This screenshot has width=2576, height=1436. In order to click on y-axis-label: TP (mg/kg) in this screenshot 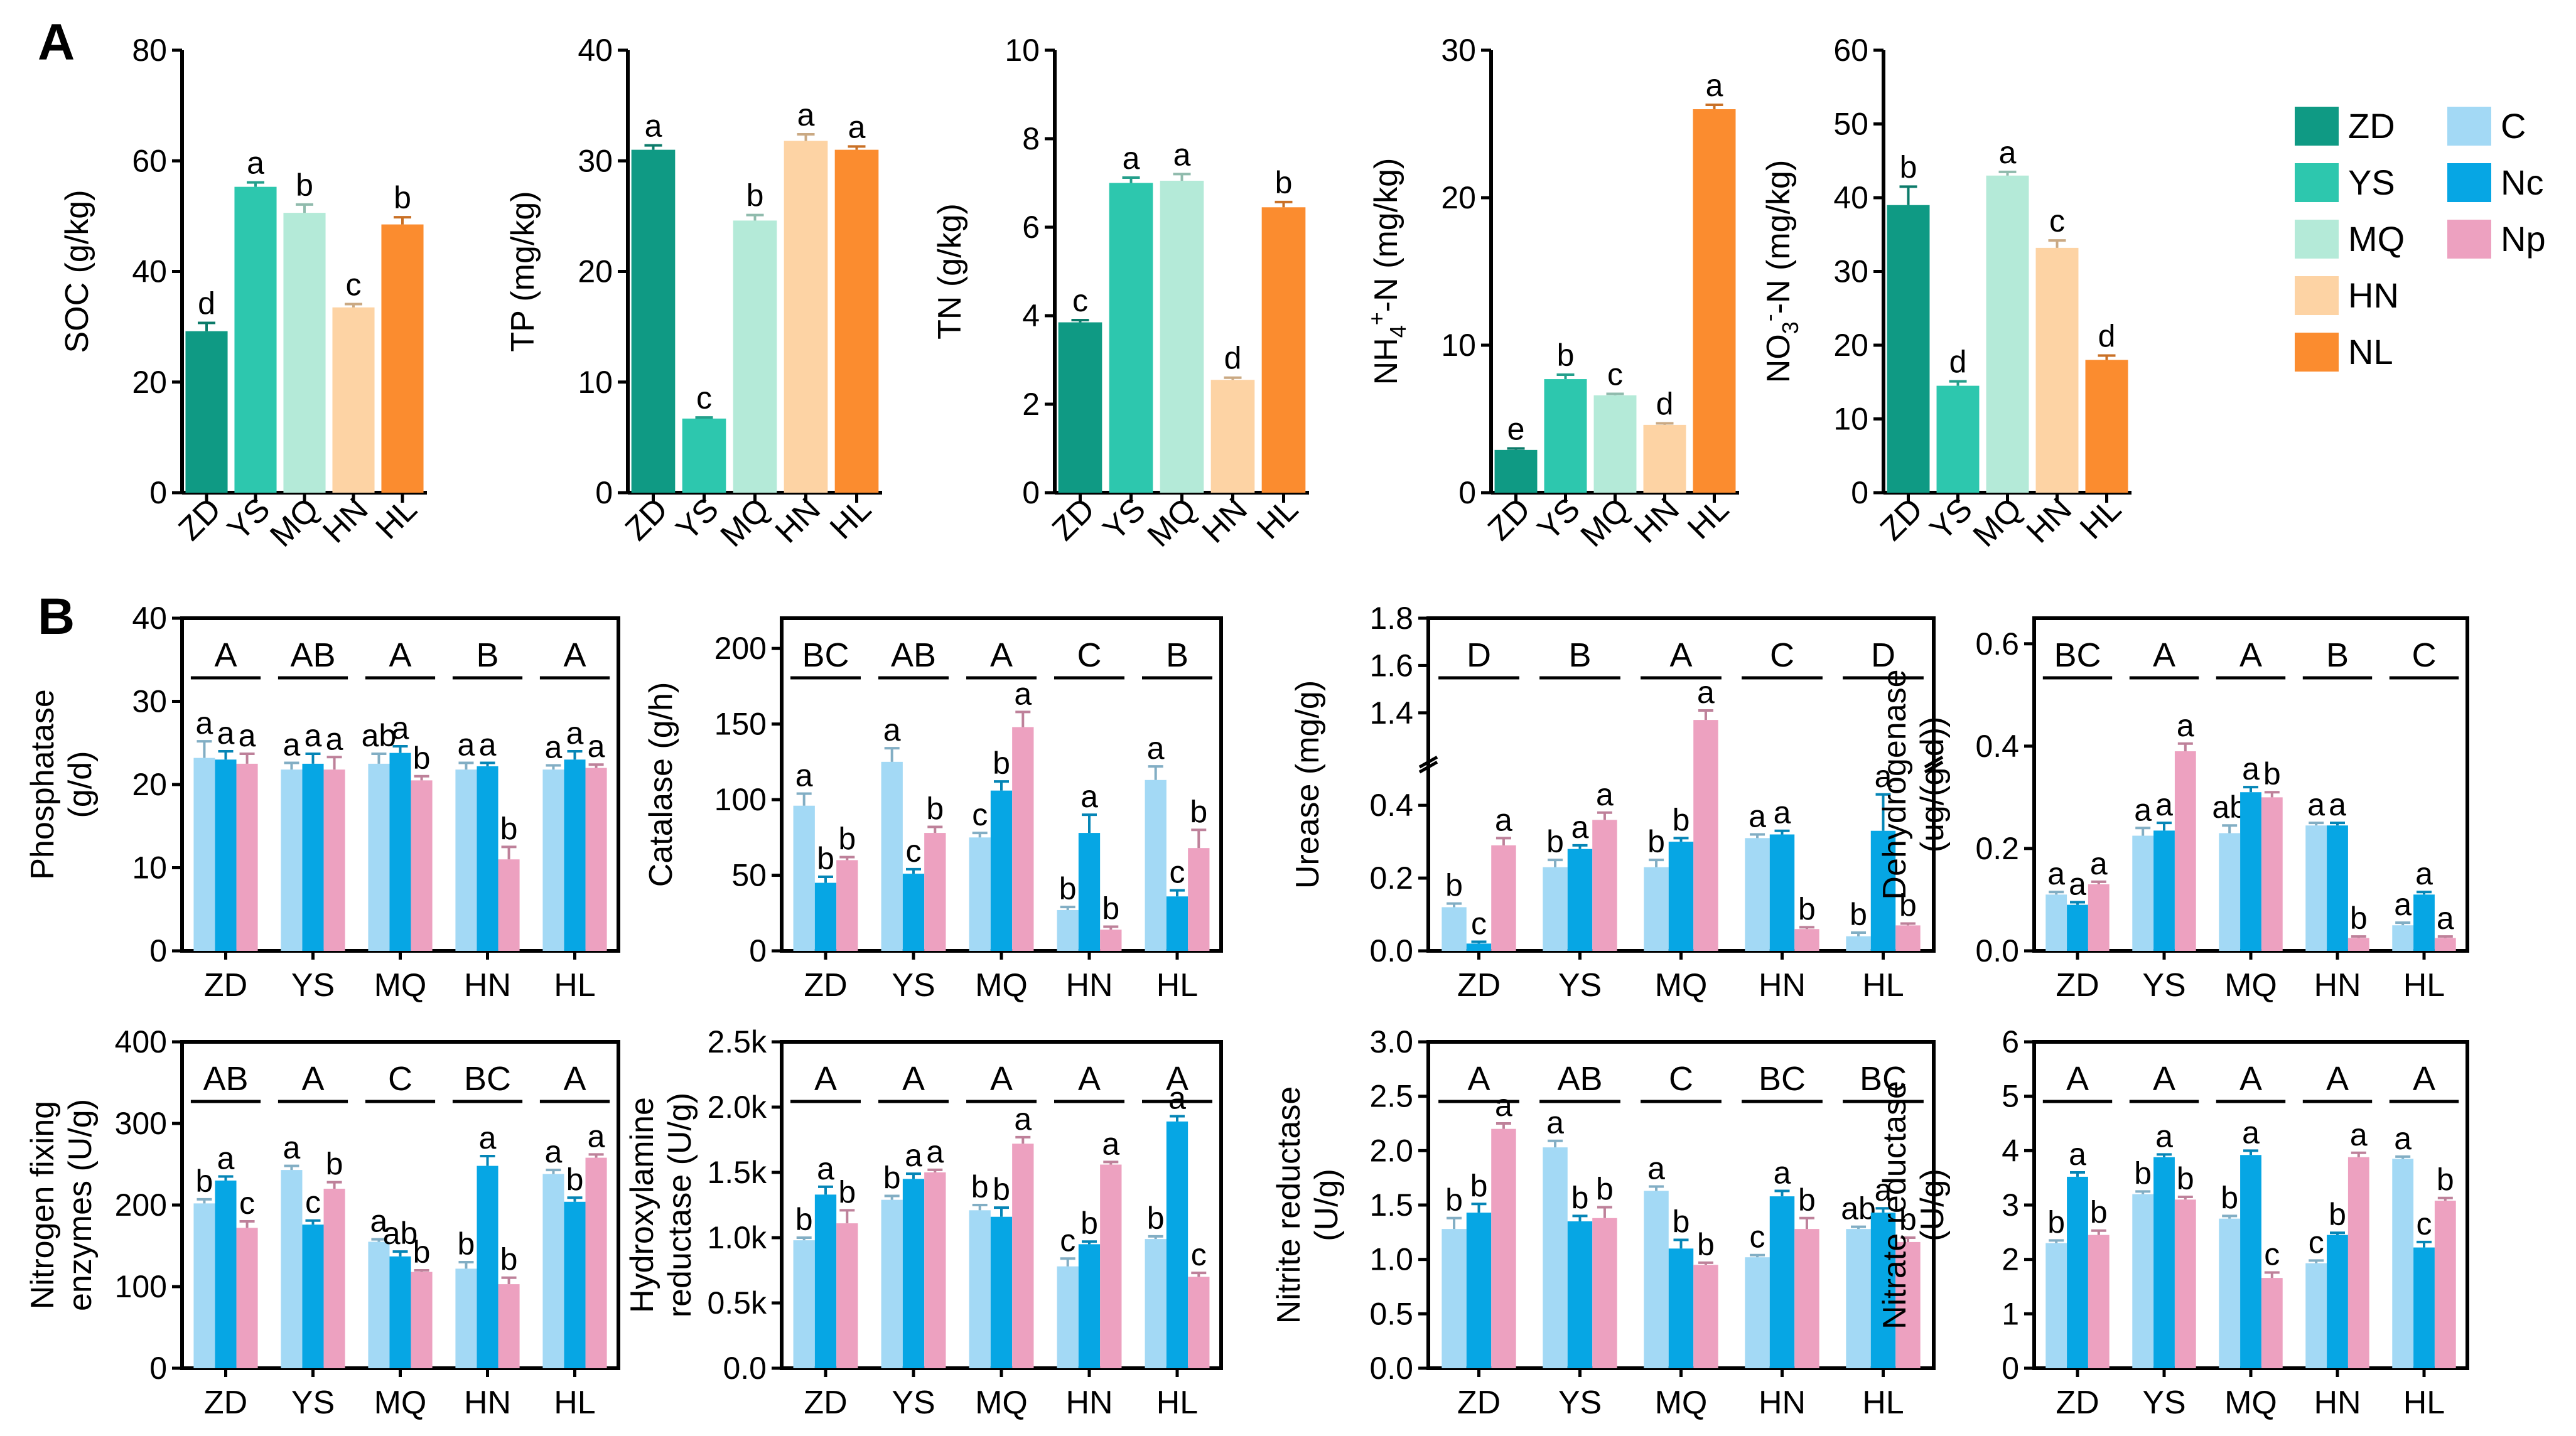, I will do `click(523, 271)`.